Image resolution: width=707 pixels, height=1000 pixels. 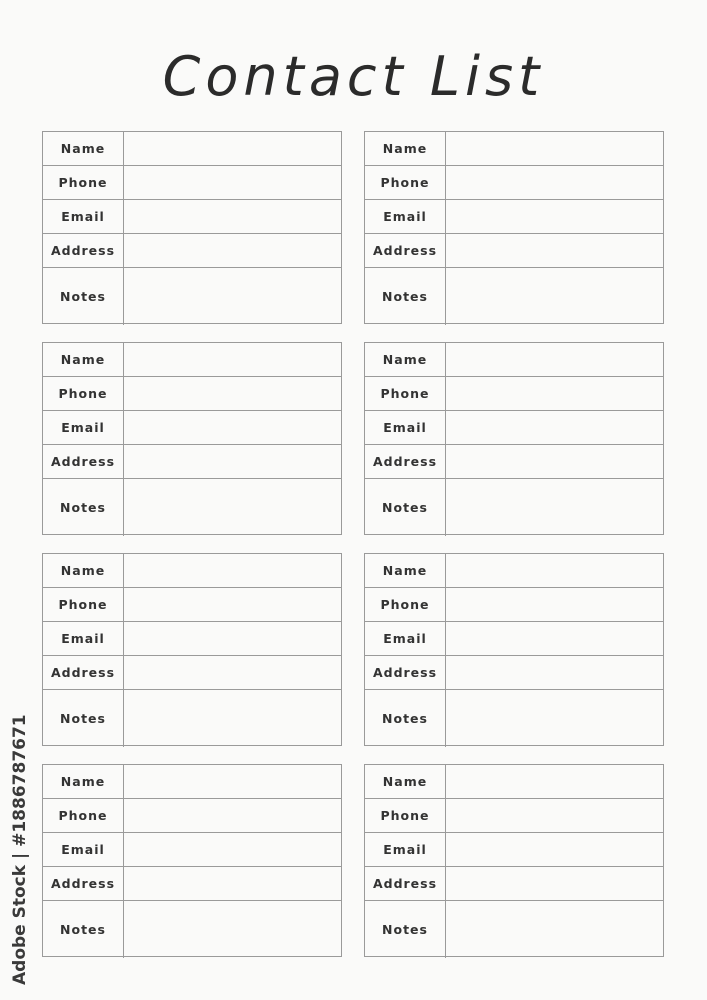 What do you see at coordinates (20, 849) in the screenshot?
I see `watermark: Adobe Stock | #1886787671` at bounding box center [20, 849].